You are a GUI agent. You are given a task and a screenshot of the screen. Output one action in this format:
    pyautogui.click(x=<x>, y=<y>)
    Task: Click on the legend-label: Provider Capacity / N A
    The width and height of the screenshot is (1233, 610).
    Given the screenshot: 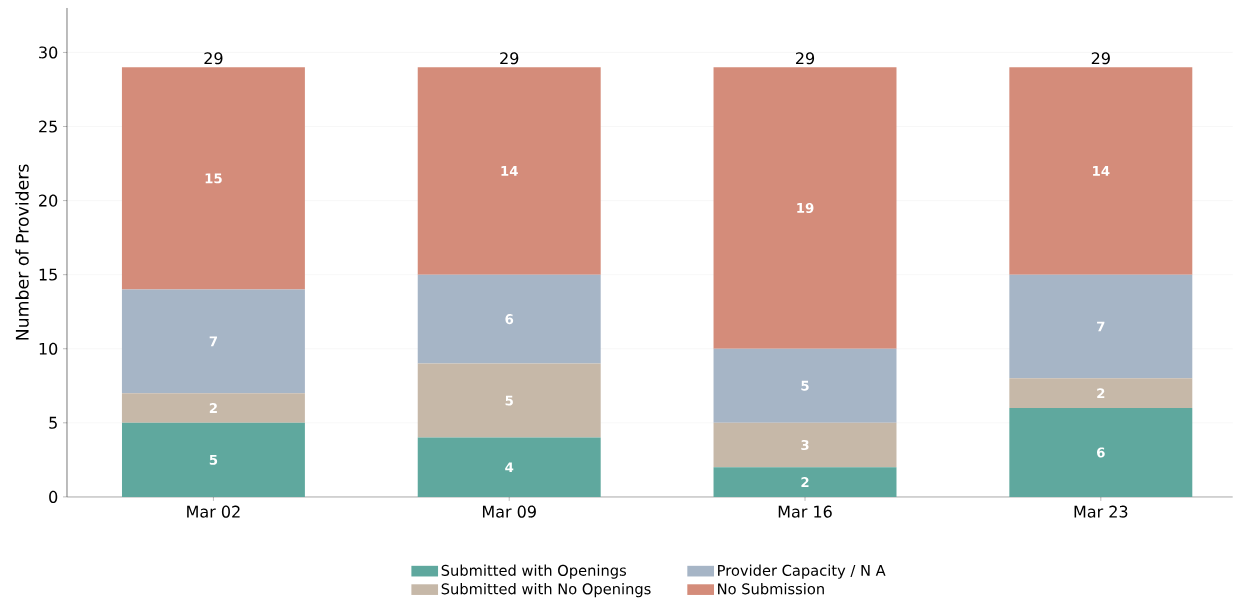 What is the action you would take?
    pyautogui.click(x=802, y=571)
    